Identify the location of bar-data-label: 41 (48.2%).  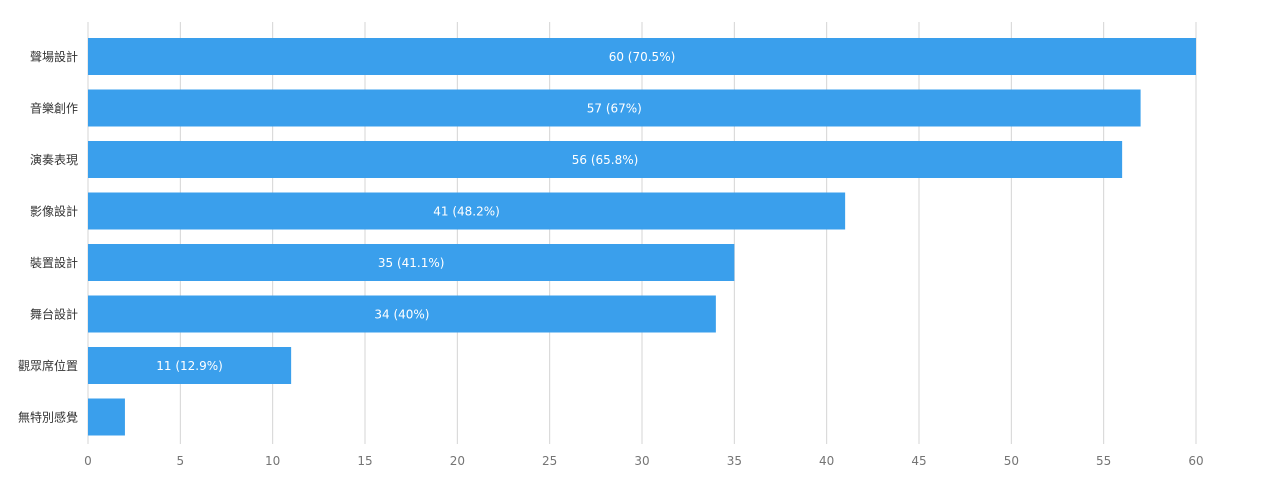
(466, 212).